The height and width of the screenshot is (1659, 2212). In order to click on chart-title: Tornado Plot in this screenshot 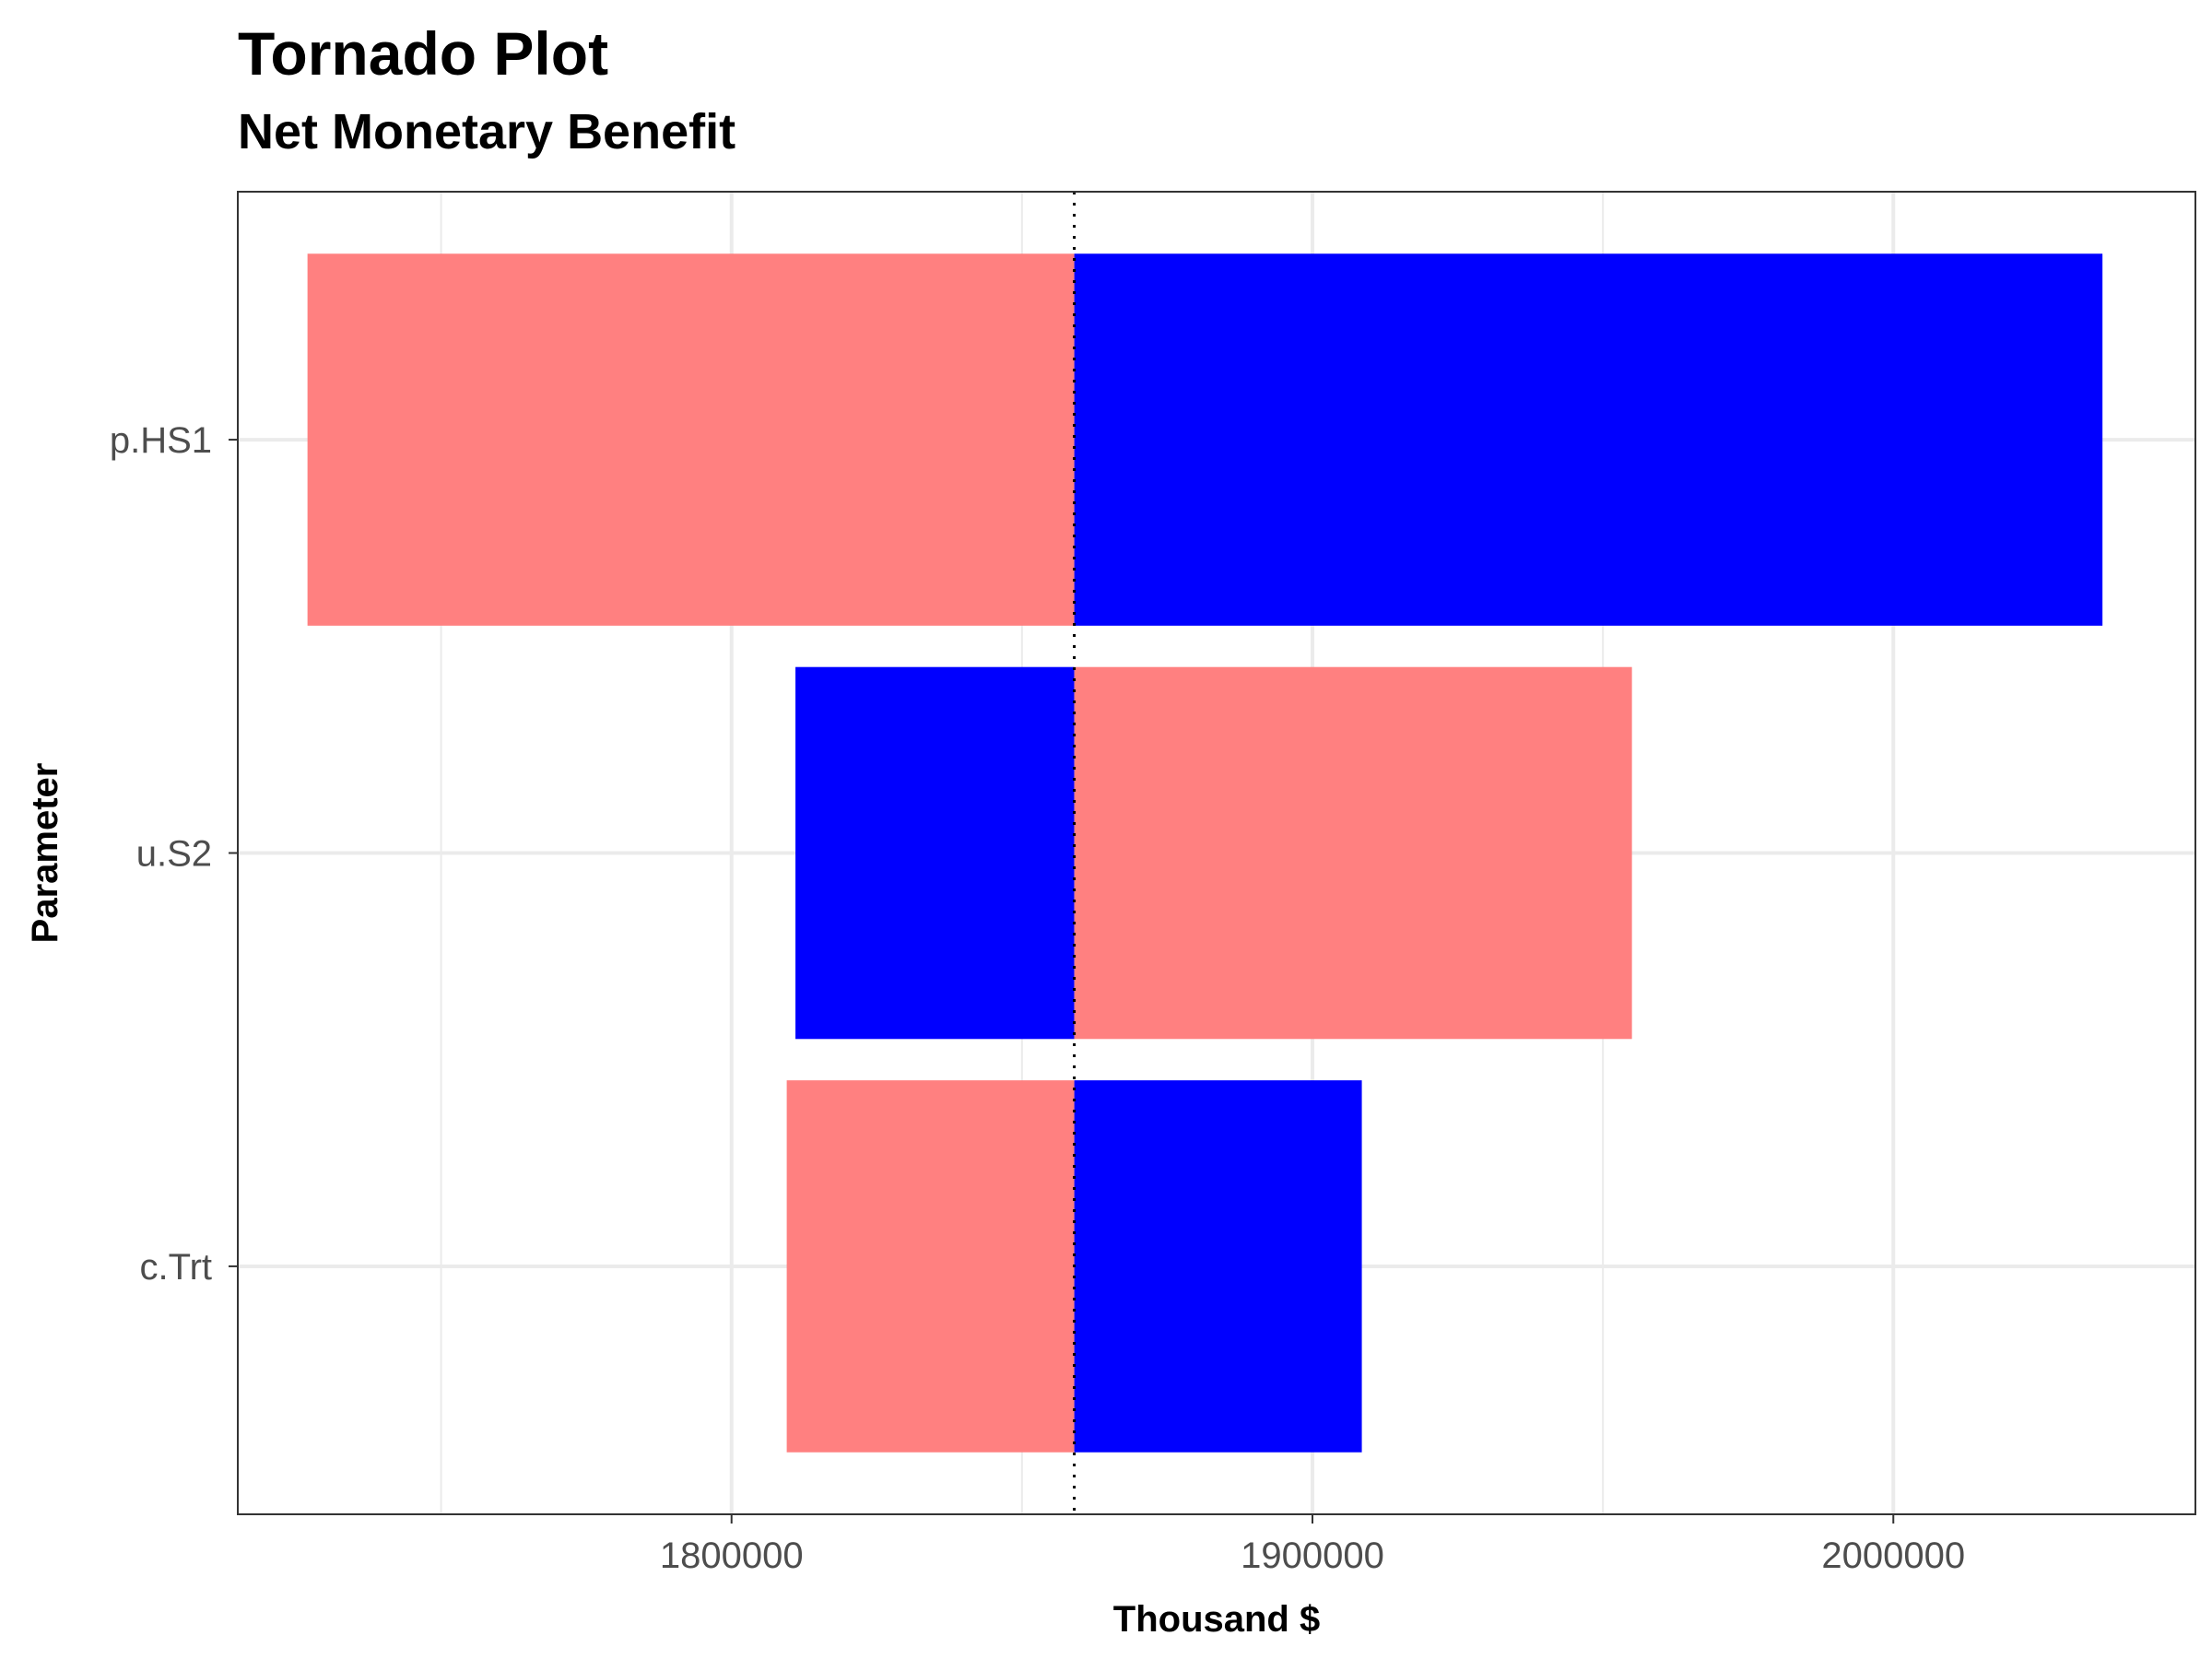, I will do `click(423, 53)`.